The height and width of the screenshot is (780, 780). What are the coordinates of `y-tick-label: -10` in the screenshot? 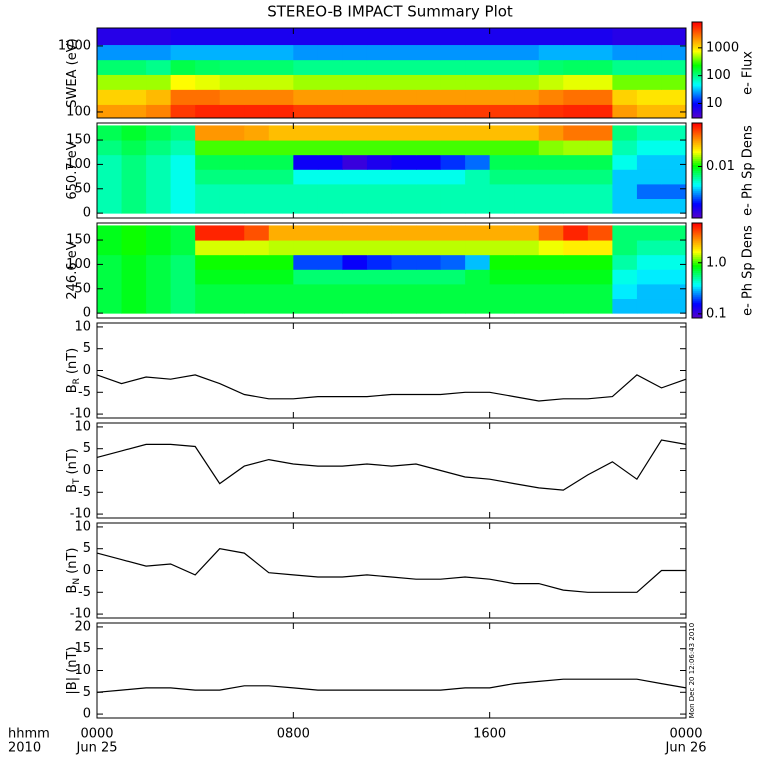 It's located at (80, 614).